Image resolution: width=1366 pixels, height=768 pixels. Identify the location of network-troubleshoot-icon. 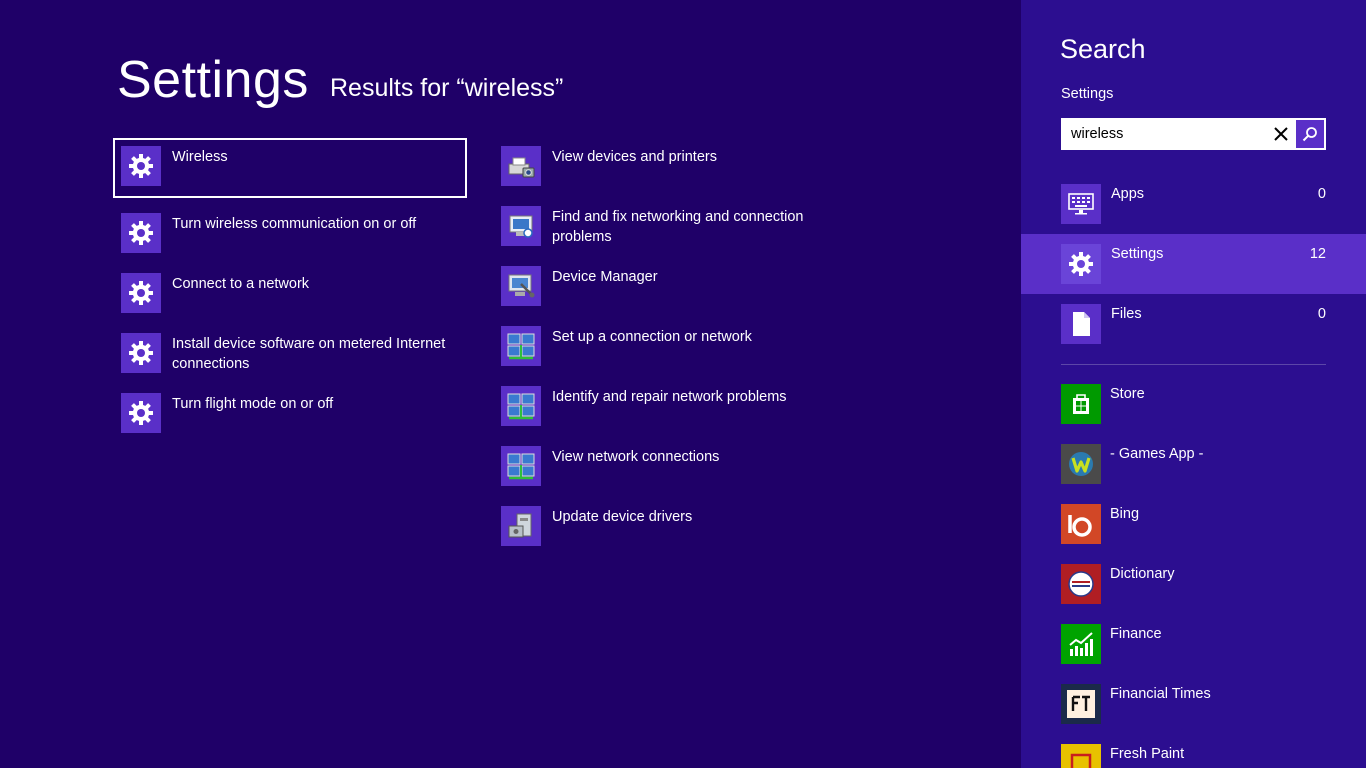
(521, 226).